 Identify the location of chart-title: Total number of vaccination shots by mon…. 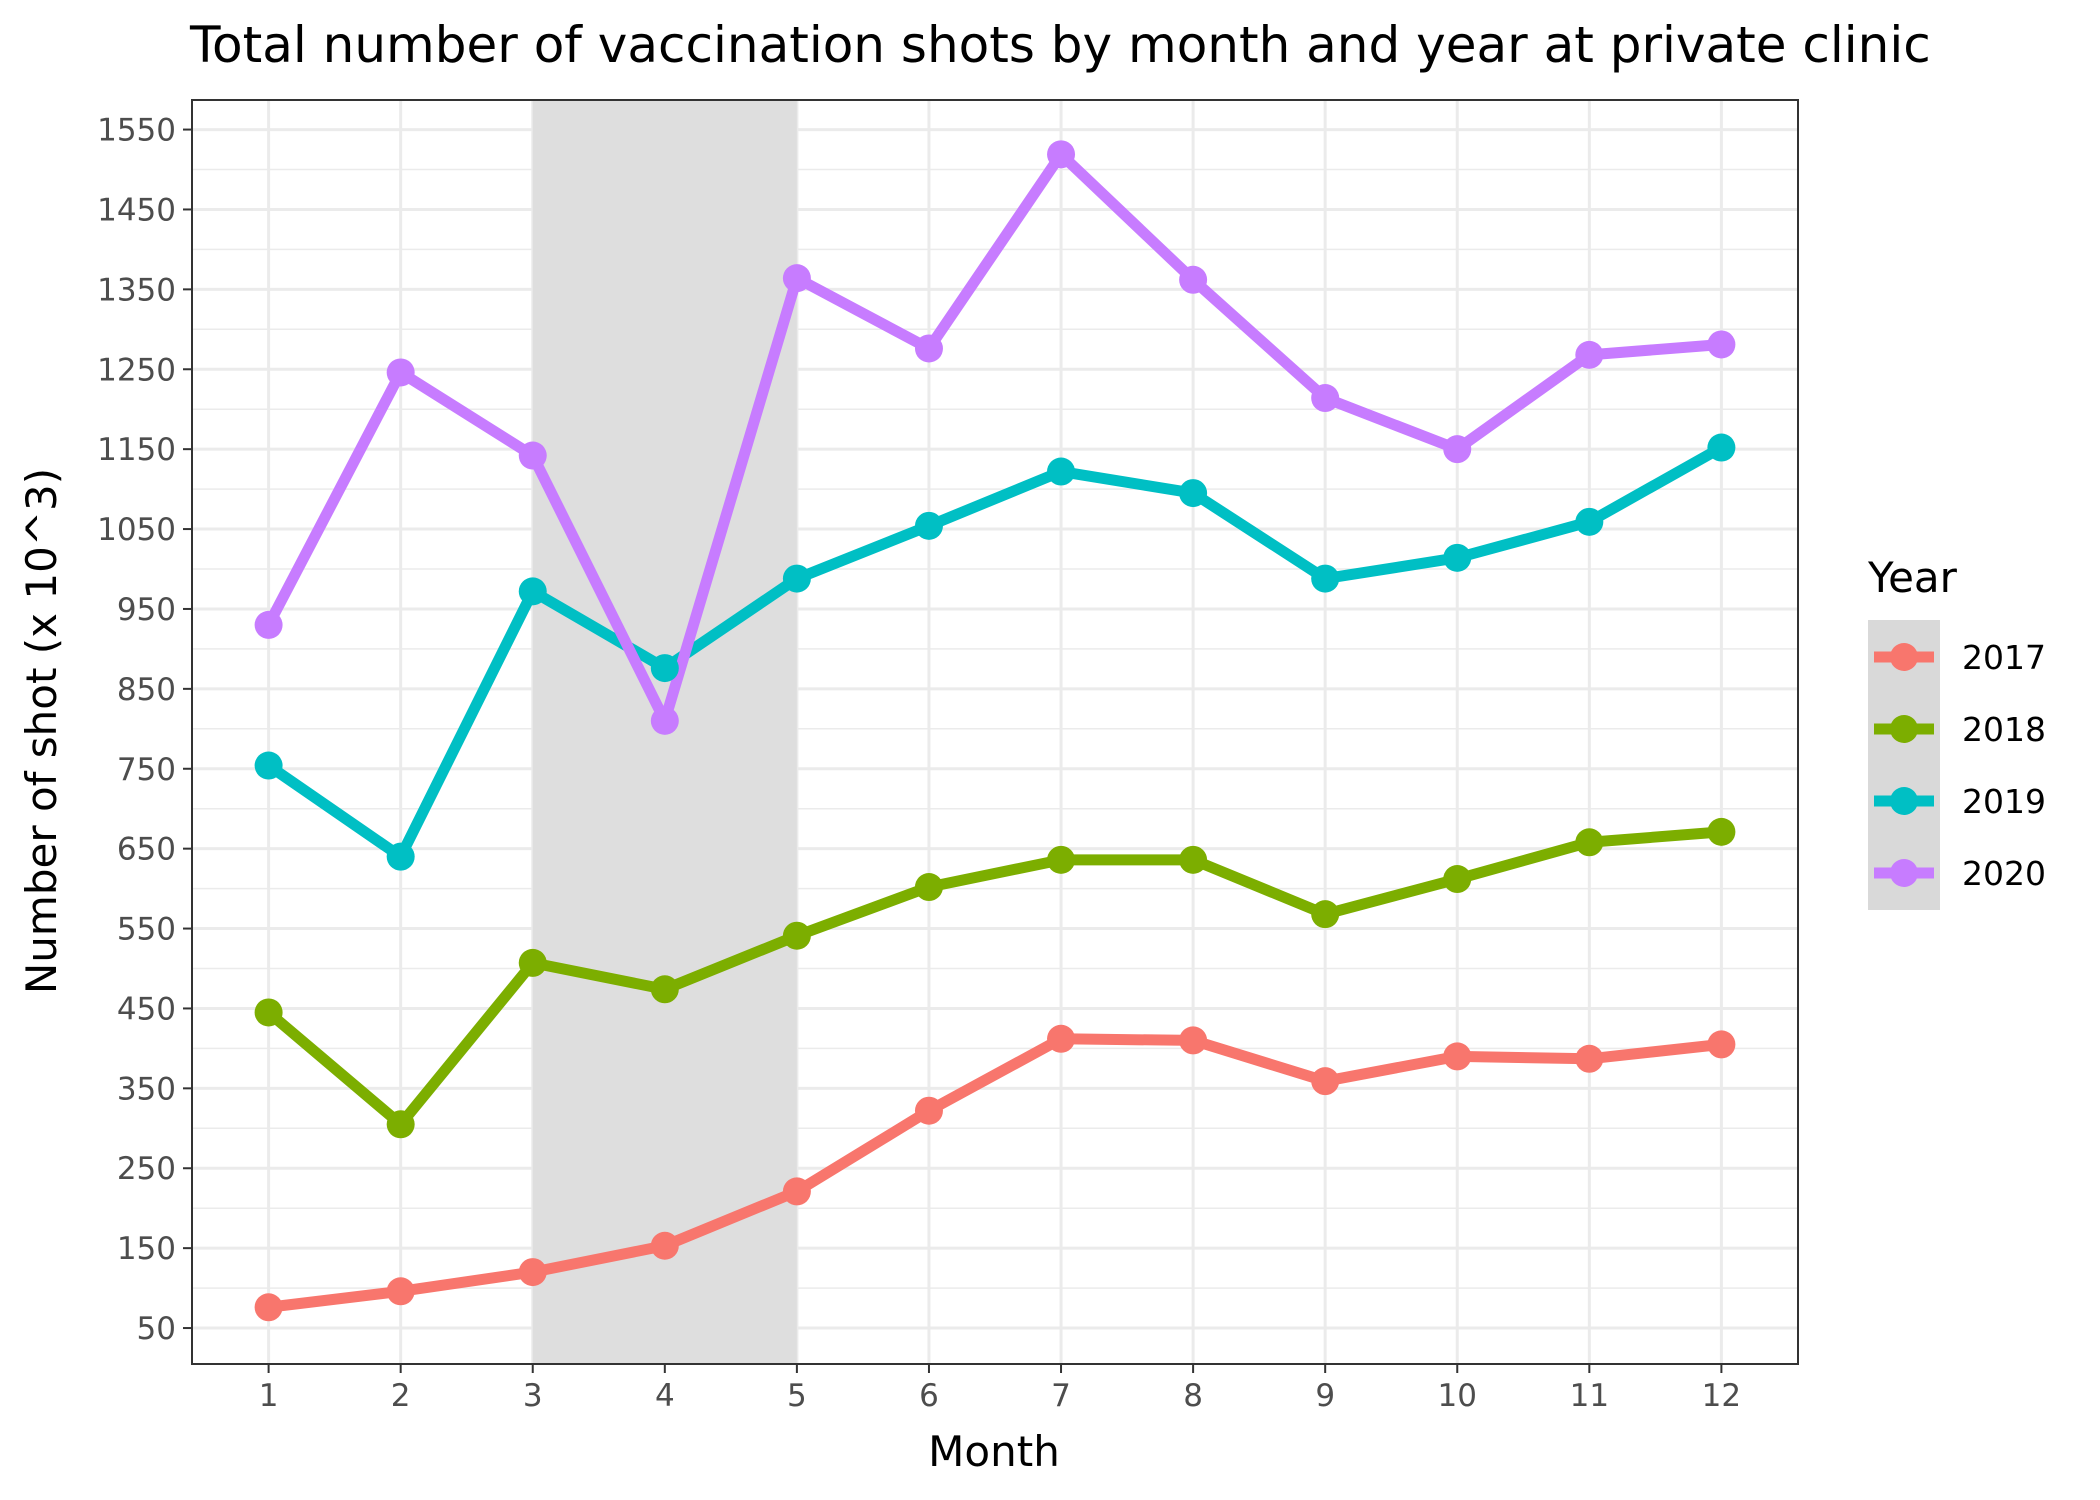
(1060, 45).